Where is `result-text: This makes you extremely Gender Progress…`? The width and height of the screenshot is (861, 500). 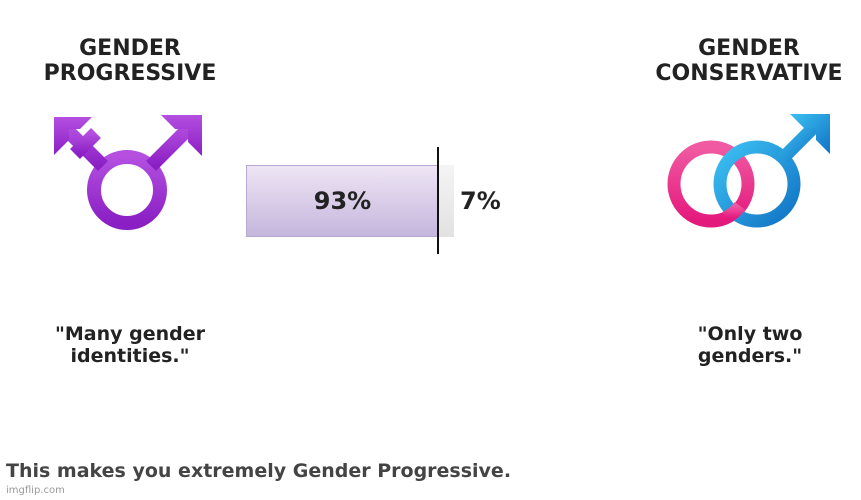
result-text: This makes you extremely Gender Progress… is located at coordinates (259, 471).